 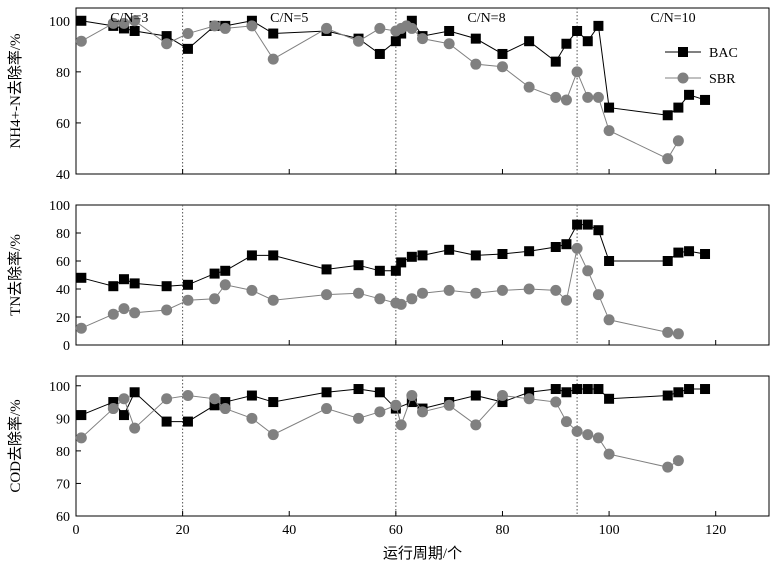 What do you see at coordinates (393, 255) in the screenshot?
I see `series-line-bac` at bounding box center [393, 255].